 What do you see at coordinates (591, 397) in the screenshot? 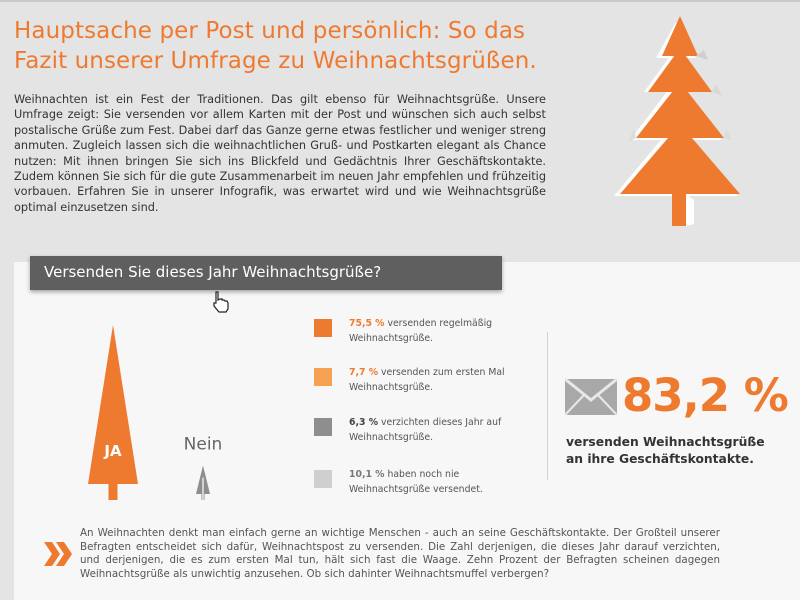
I see `envelope-icon` at bounding box center [591, 397].